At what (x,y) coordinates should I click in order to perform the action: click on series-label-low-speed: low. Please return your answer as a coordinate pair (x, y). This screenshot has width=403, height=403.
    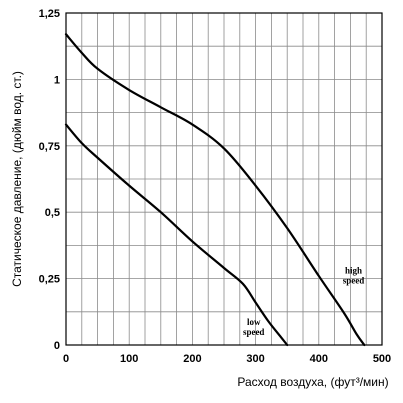
    Looking at the image, I should click on (254, 322).